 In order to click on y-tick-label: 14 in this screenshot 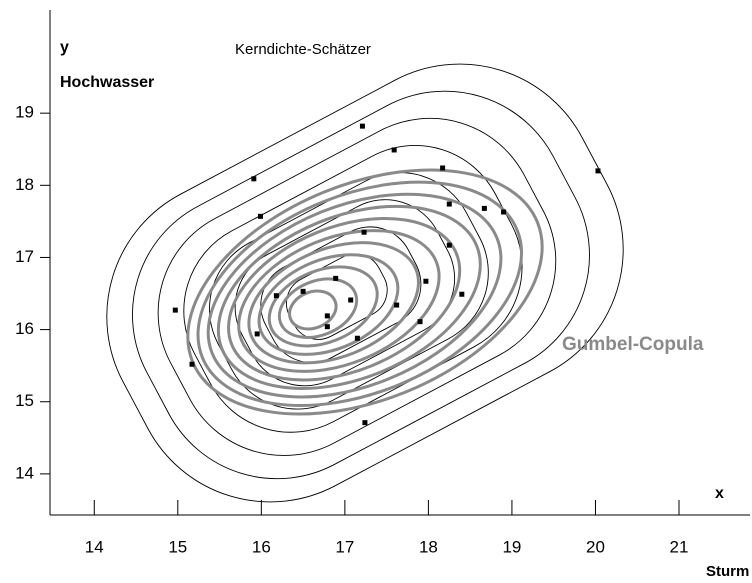, I will do `click(24, 472)`.